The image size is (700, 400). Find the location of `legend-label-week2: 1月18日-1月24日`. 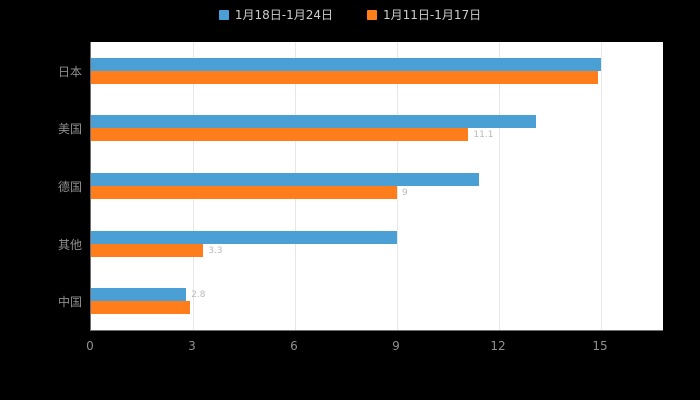

legend-label-week2: 1月18日-1月24日 is located at coordinates (283, 15).